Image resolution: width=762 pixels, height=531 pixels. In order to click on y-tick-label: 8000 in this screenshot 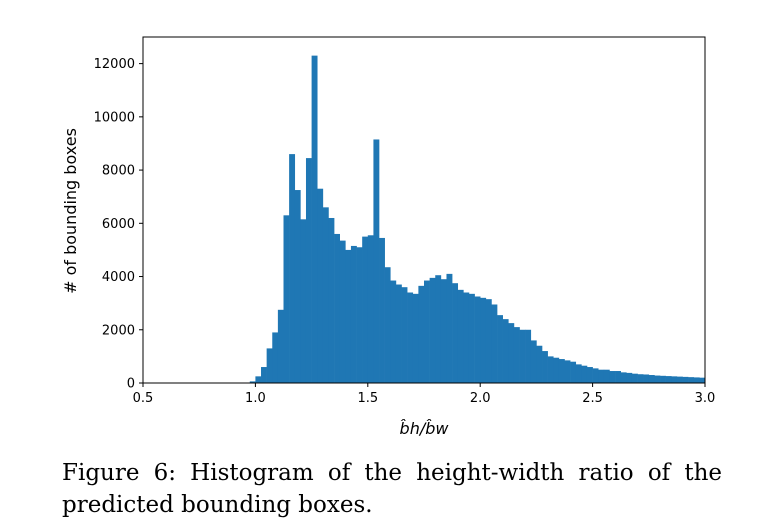, I will do `click(118, 171)`.